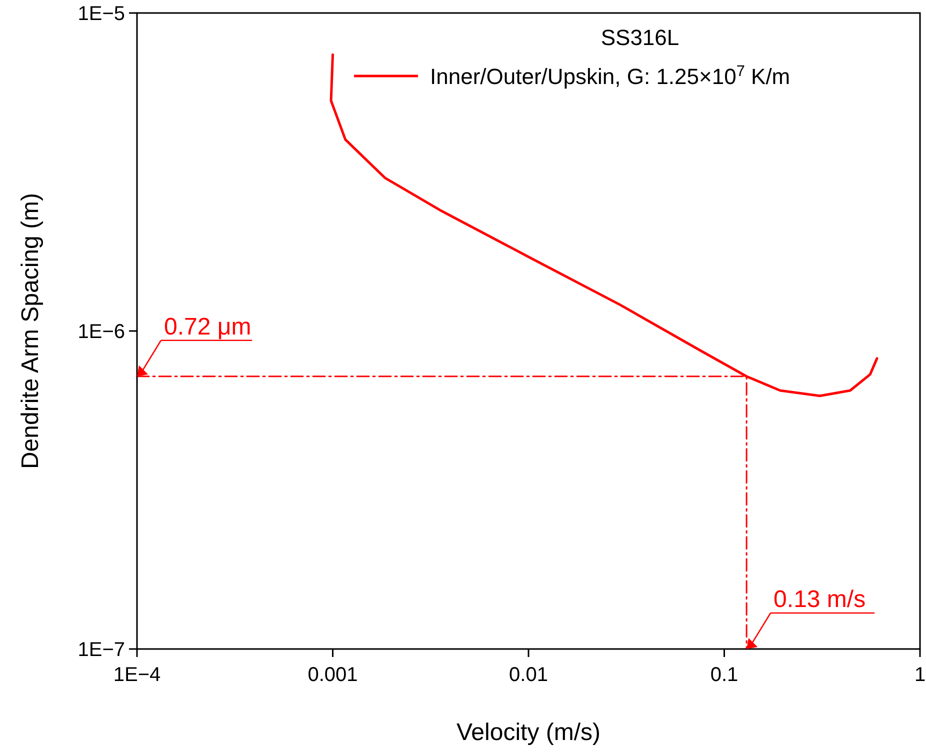 This screenshot has height=755, width=926. Describe the element at coordinates (528, 675) in the screenshot. I see `x-tick-label: 0.01` at that location.